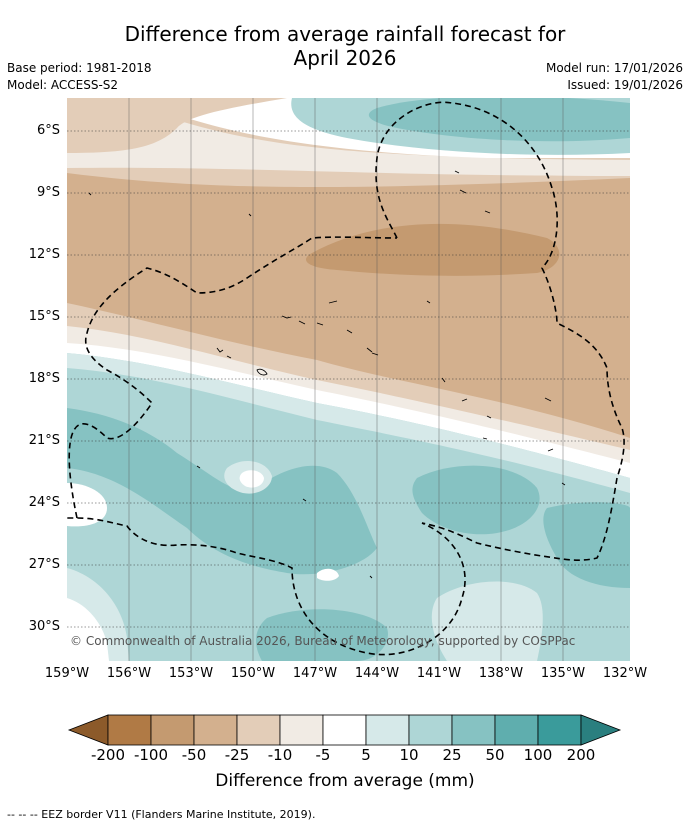 The image size is (690, 827). I want to click on lon-tick: 132°W, so click(625, 673).